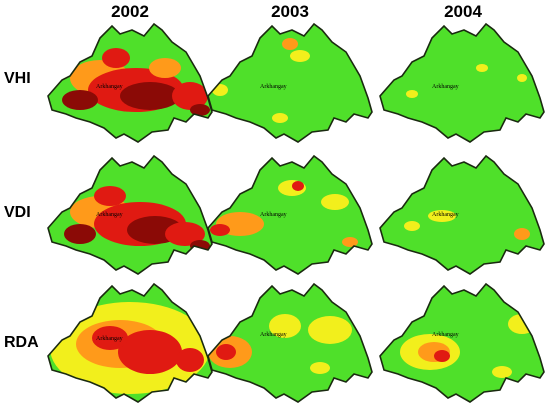 The height and width of the screenshot is (408, 550). I want to click on map-vdi-2003: Arkhangay, so click(290, 214).